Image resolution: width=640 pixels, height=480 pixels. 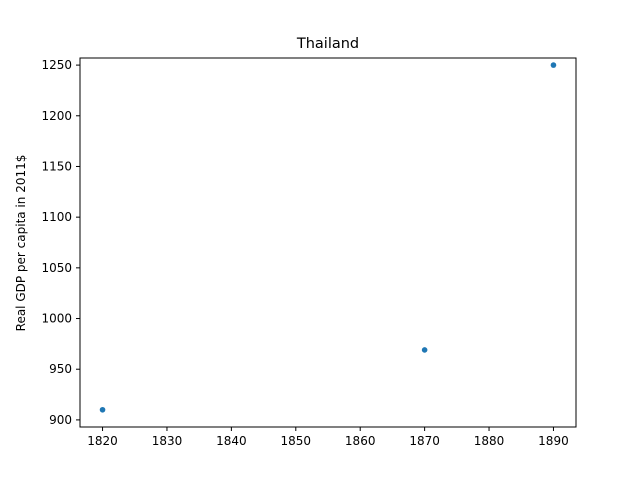 I want to click on y-tick-label: 950, so click(x=60, y=369).